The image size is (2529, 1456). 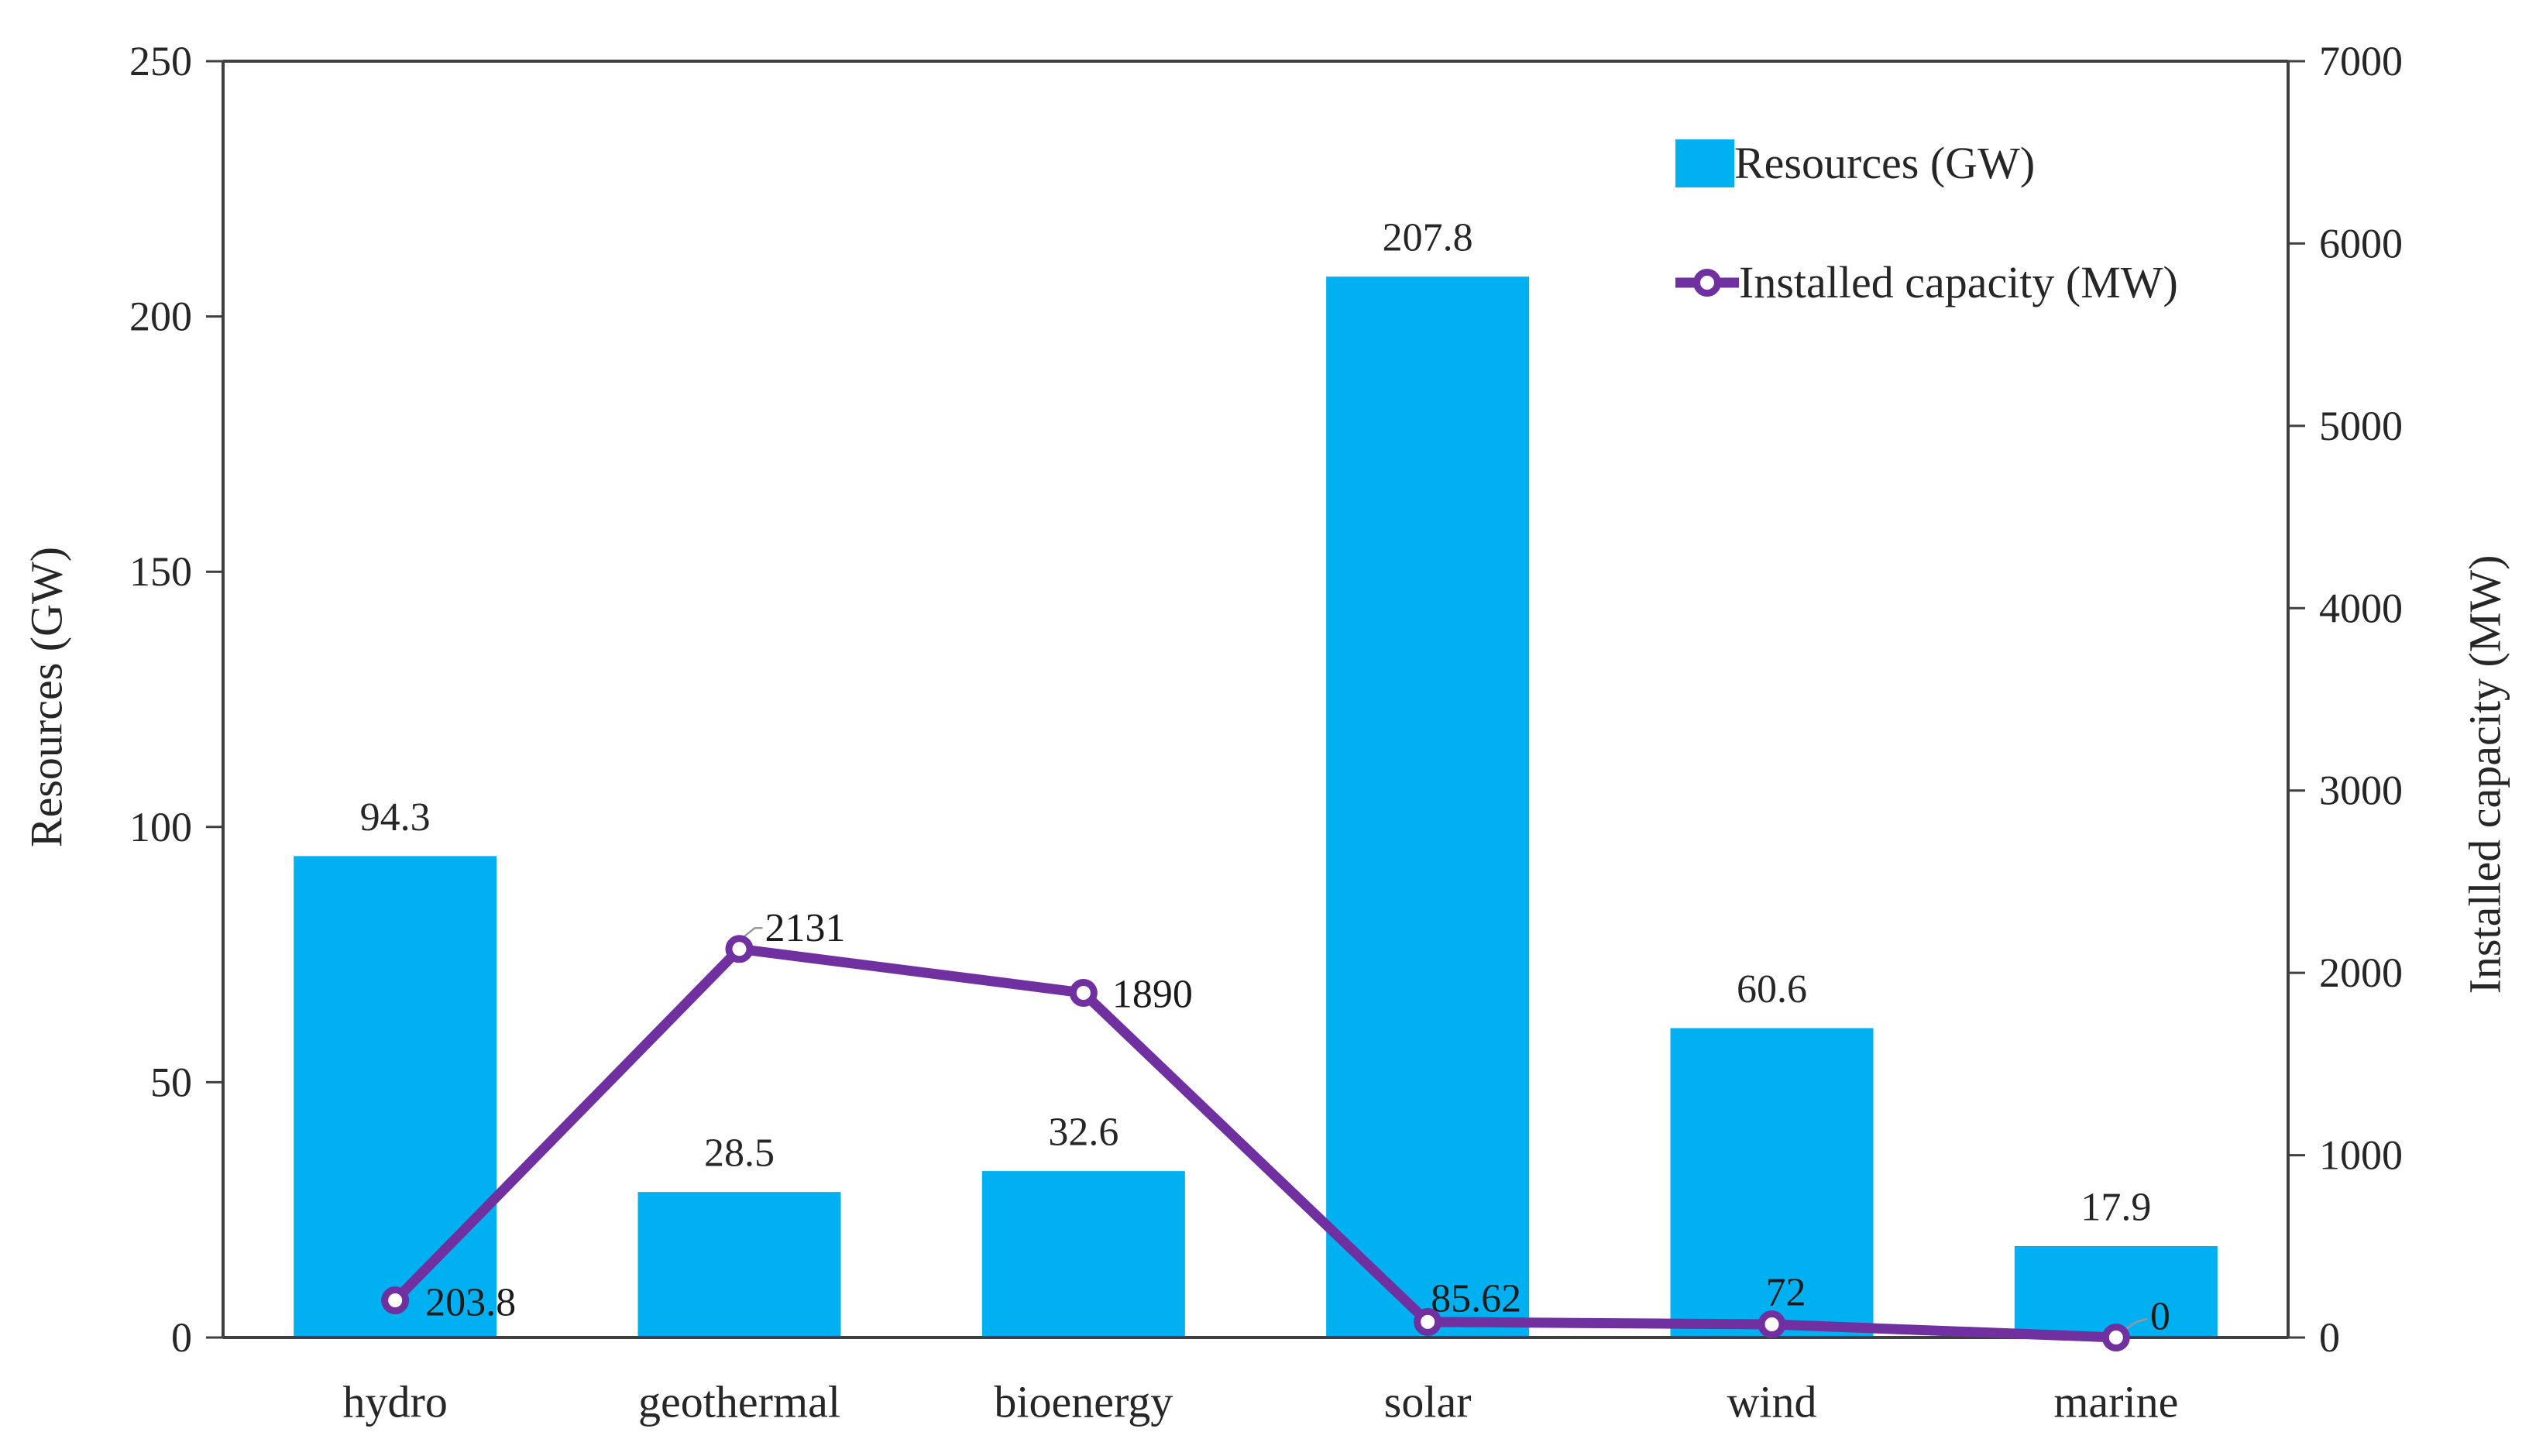 What do you see at coordinates (1476, 1298) in the screenshot?
I see `point-value-label-solar: 85.62` at bounding box center [1476, 1298].